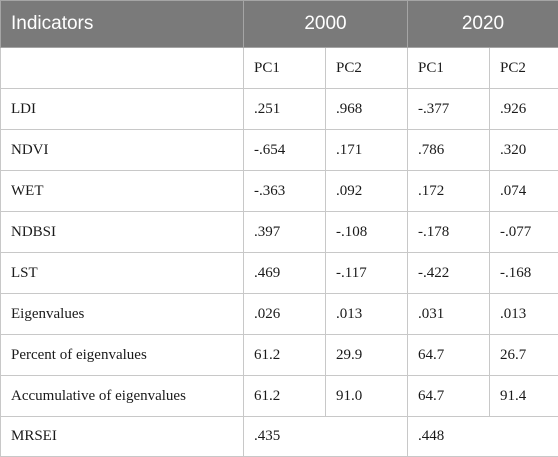 This screenshot has width=558, height=457. Describe the element at coordinates (122, 314) in the screenshot. I see `row-label: Eigenvalues` at that location.